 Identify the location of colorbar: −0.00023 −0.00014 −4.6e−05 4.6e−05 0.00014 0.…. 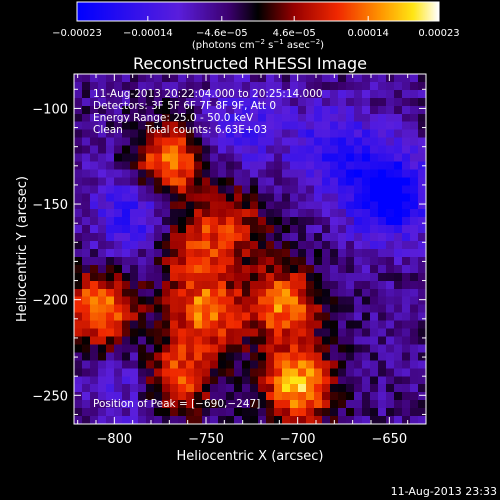
(256, 26).